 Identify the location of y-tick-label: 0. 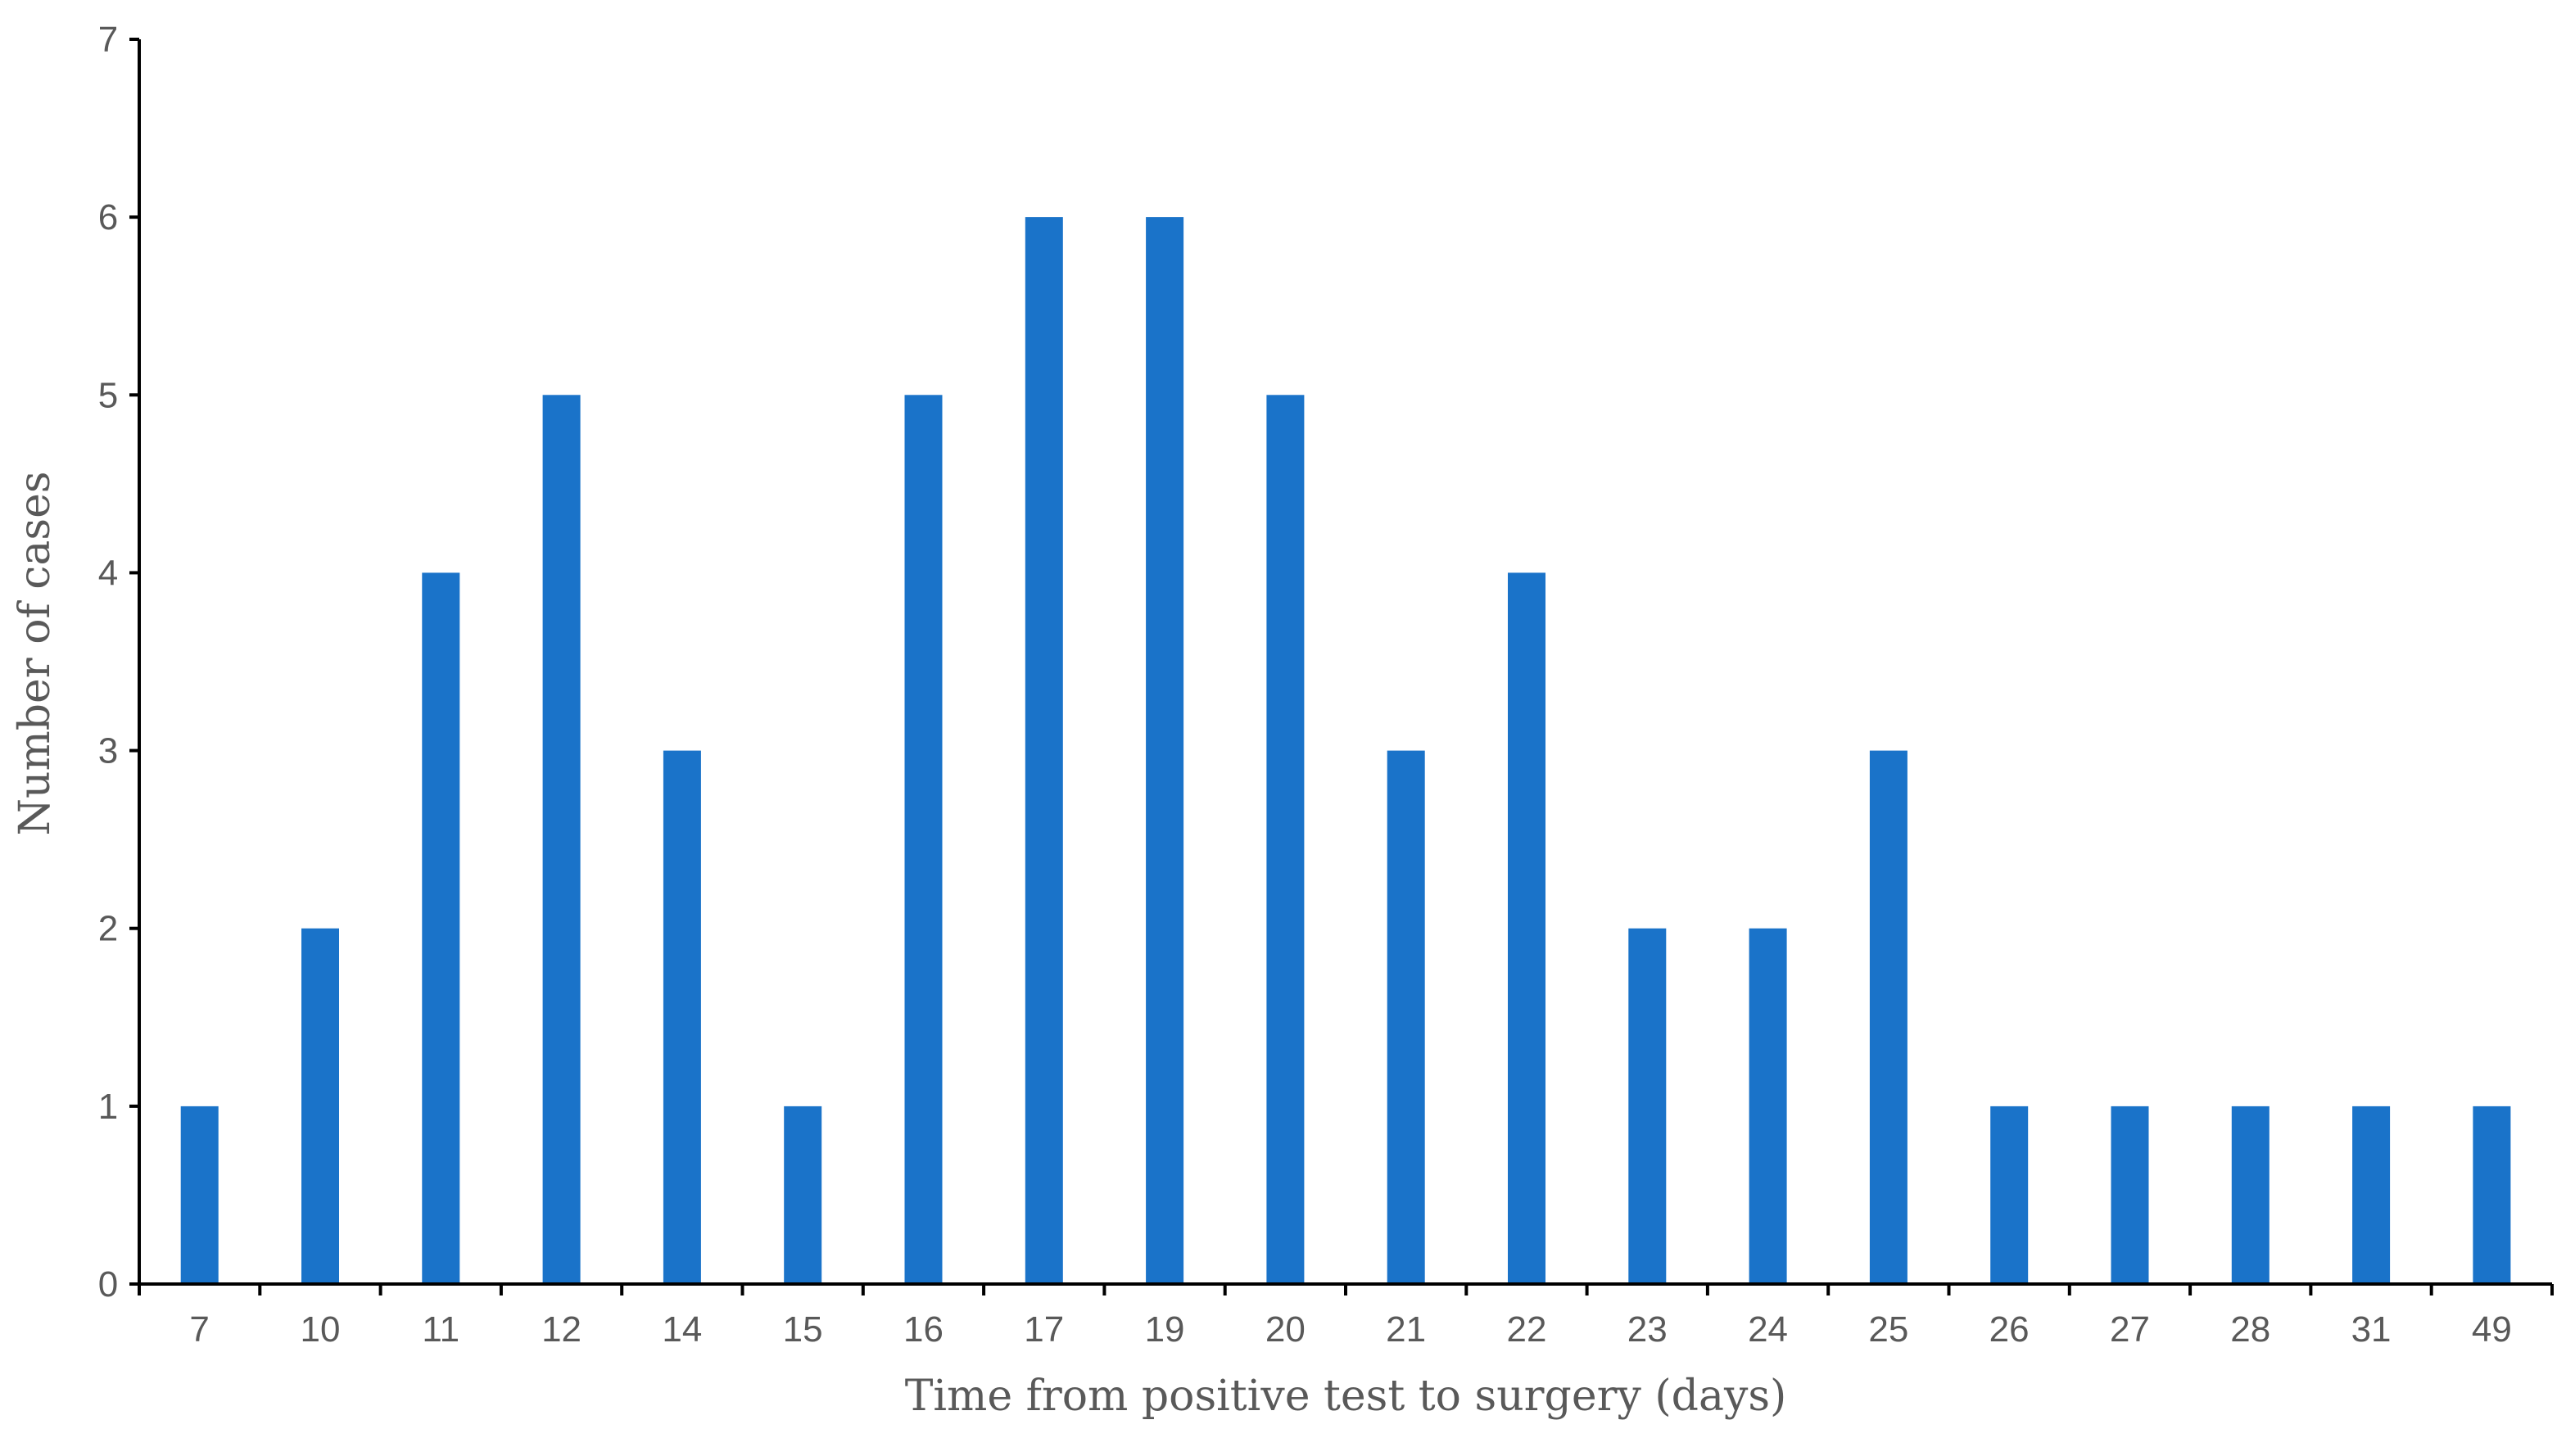
(108, 1284).